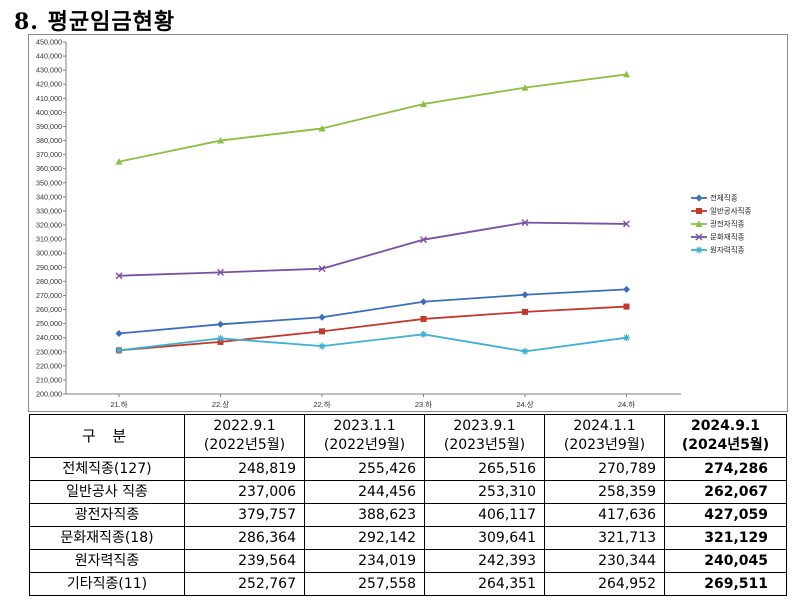 This screenshot has width=800, height=607. What do you see at coordinates (604, 469) in the screenshot?
I see `table-cell: 270,789` at bounding box center [604, 469].